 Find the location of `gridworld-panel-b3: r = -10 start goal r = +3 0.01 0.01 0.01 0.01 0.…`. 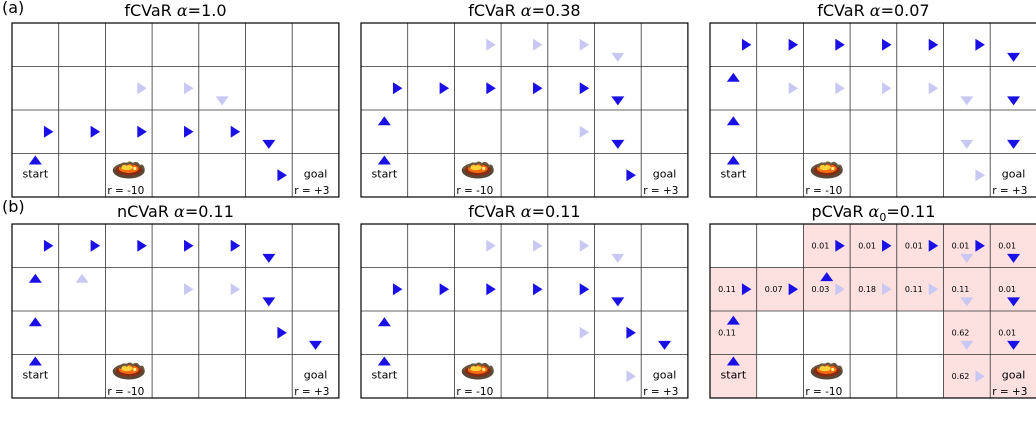

gridworld-panel-b3: r = -10 start goal r = +3 0.01 0.01 0.01 0.01 0.… is located at coordinates (872, 311).